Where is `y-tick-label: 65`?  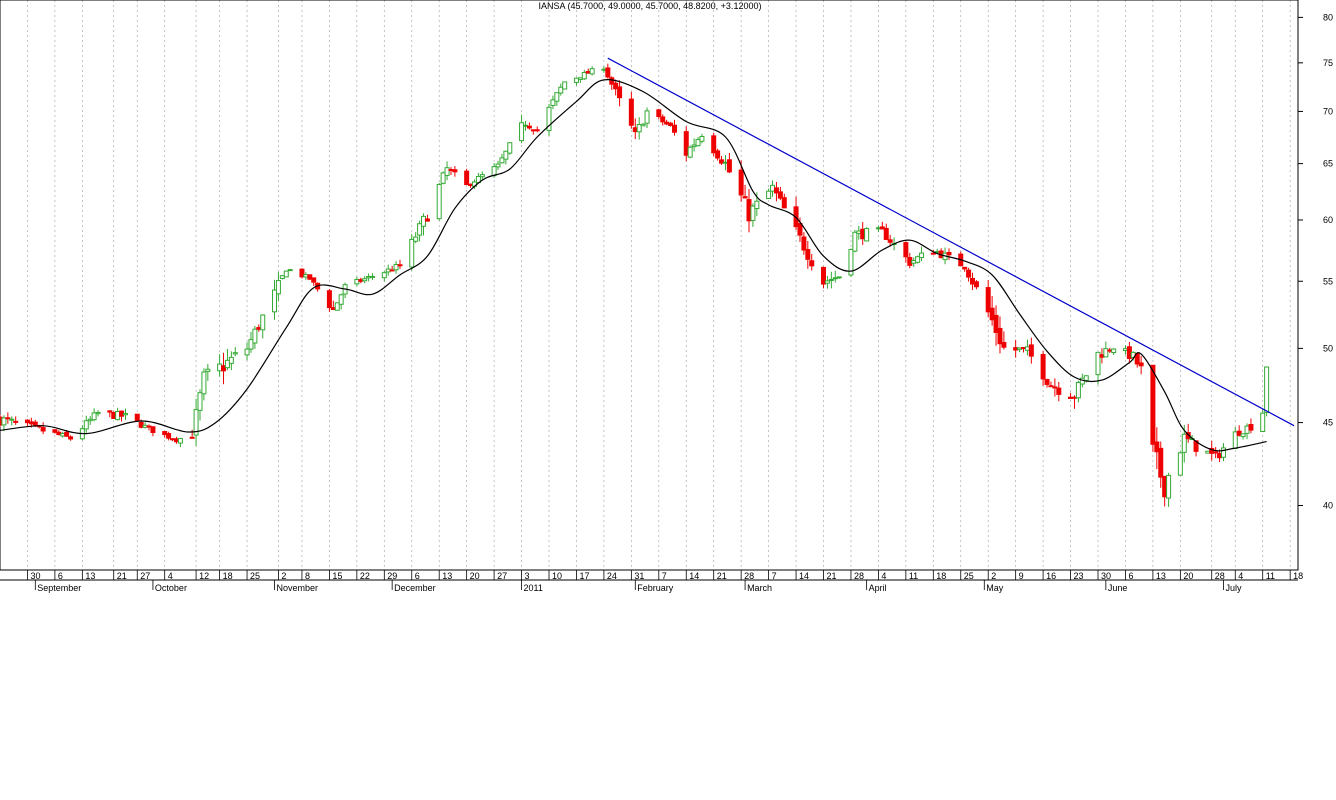
y-tick-label: 65 is located at coordinates (1328, 164).